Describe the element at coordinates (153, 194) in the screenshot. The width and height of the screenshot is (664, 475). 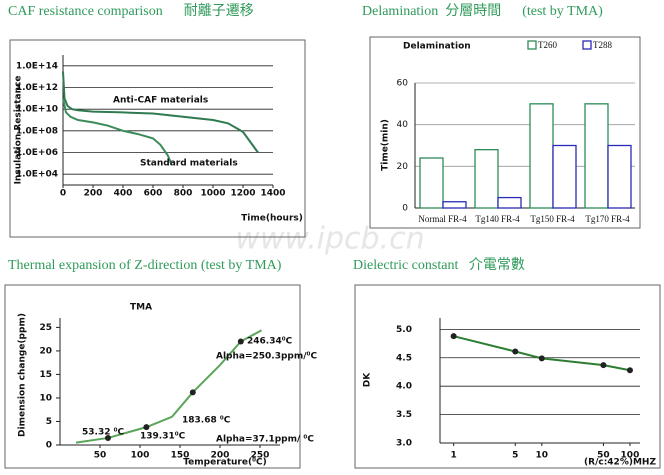
I see `x-tick-label: 600` at that location.